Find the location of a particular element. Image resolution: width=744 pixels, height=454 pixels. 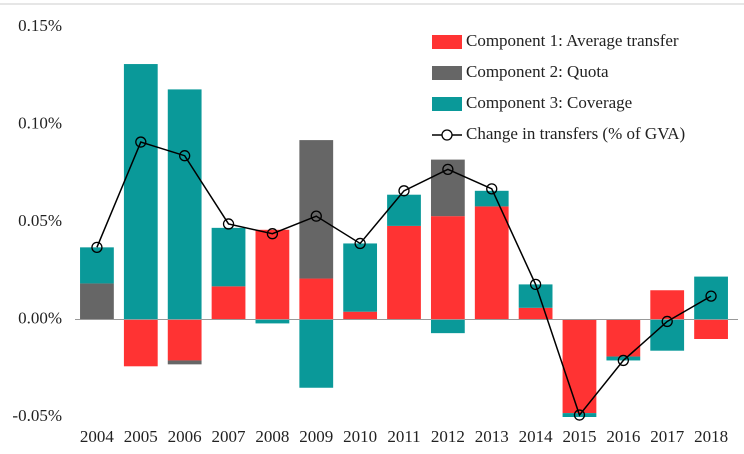

legend-marker is located at coordinates (447, 135).